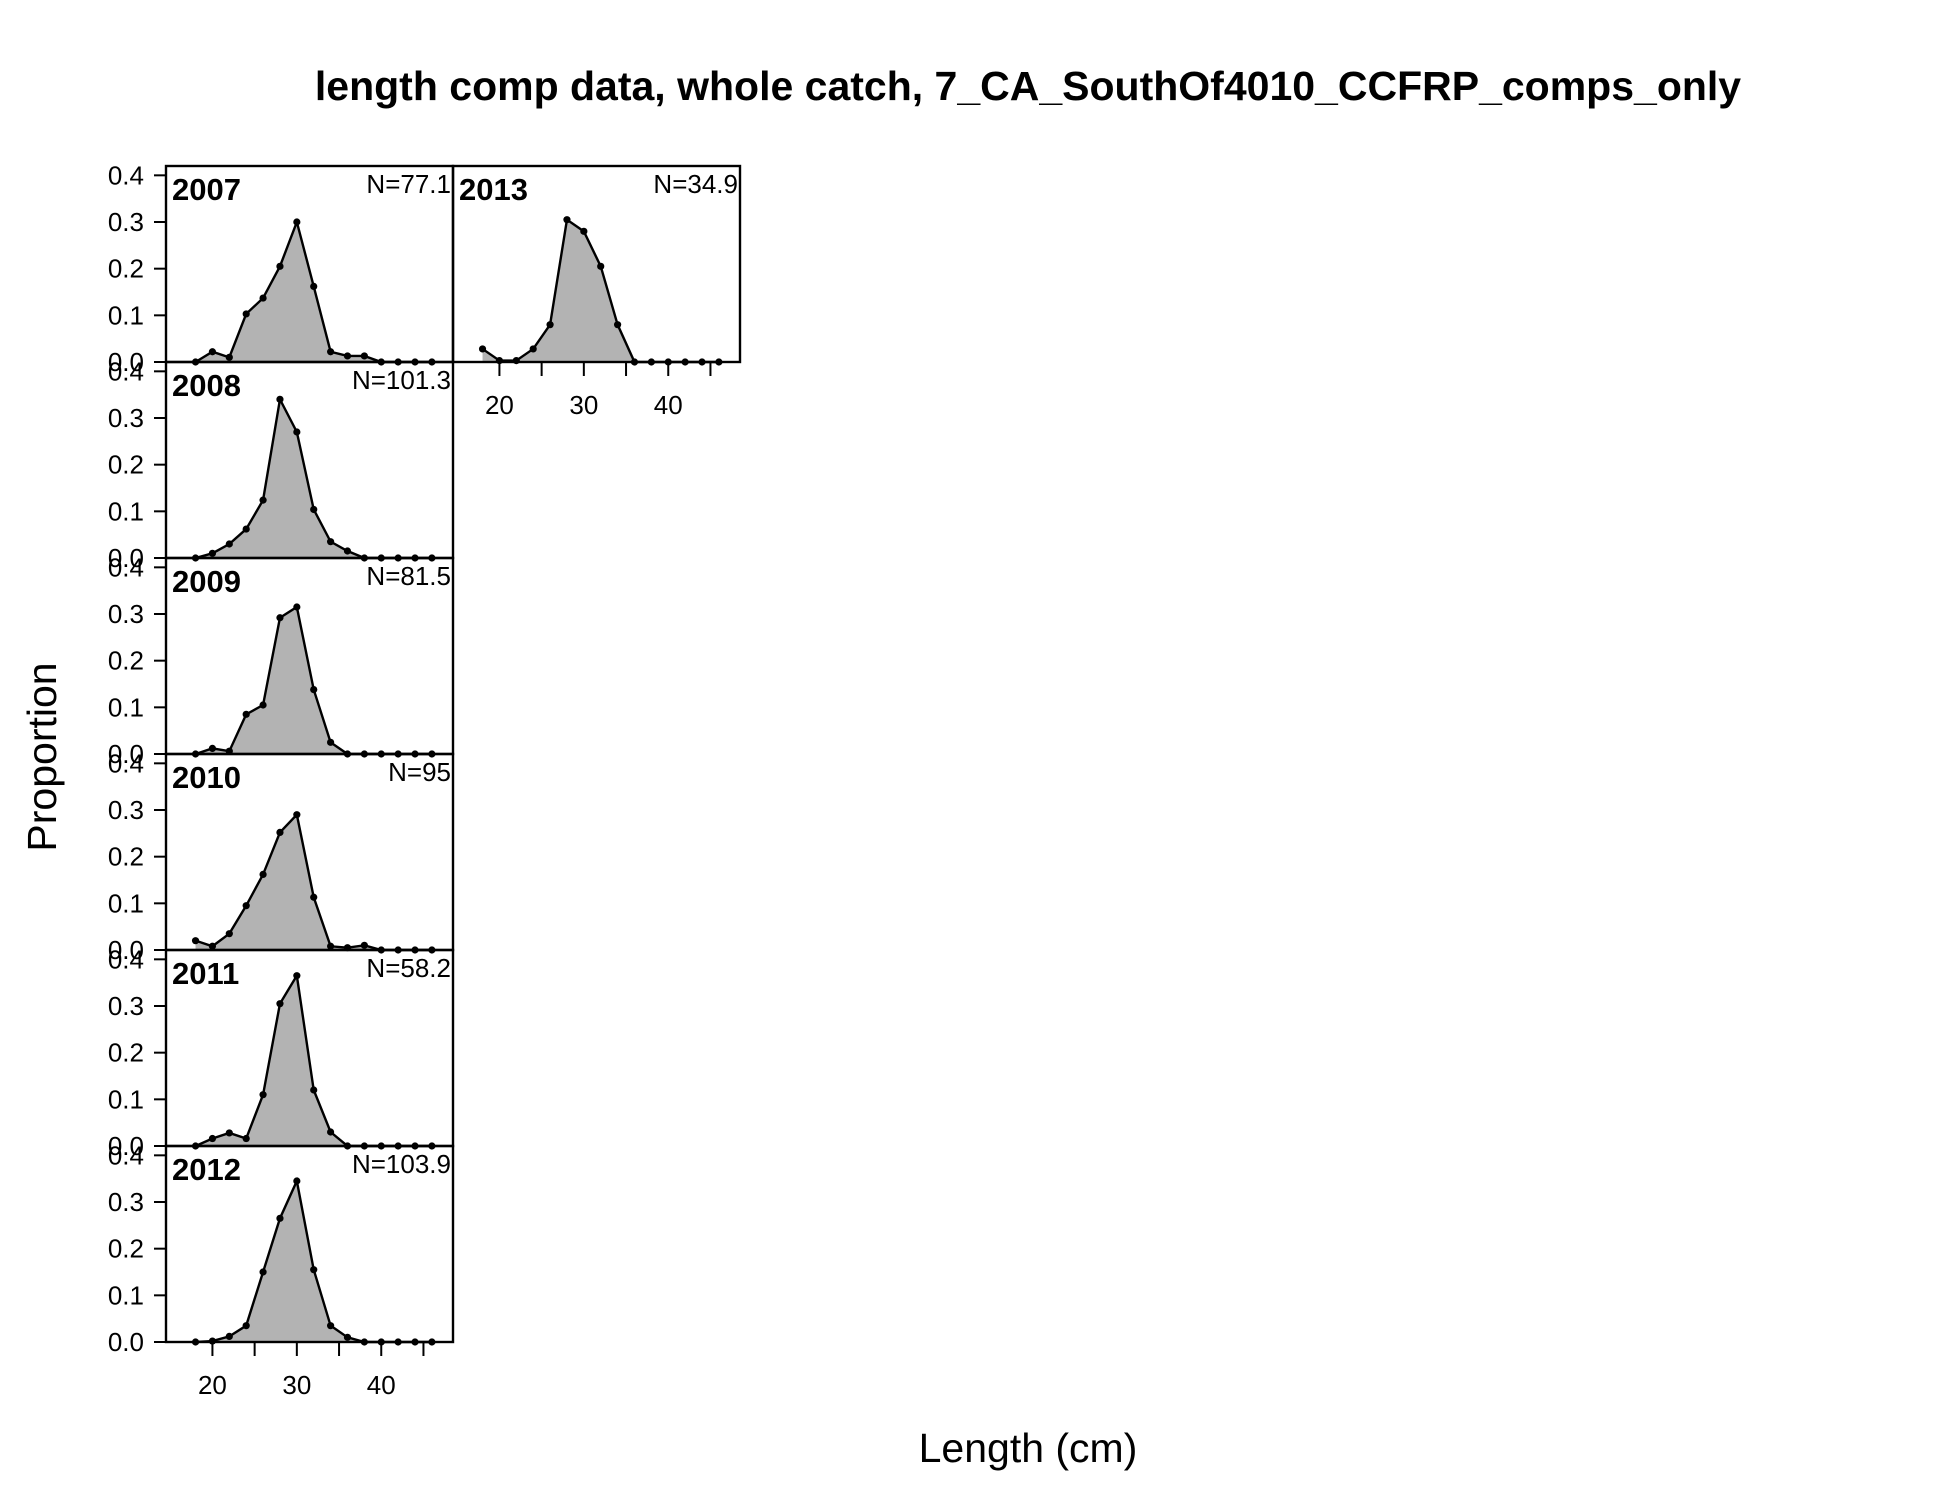 The image size is (1950, 1500). Describe the element at coordinates (126, 175) in the screenshot. I see `y-tick-label-2007-4: 0.4` at that location.